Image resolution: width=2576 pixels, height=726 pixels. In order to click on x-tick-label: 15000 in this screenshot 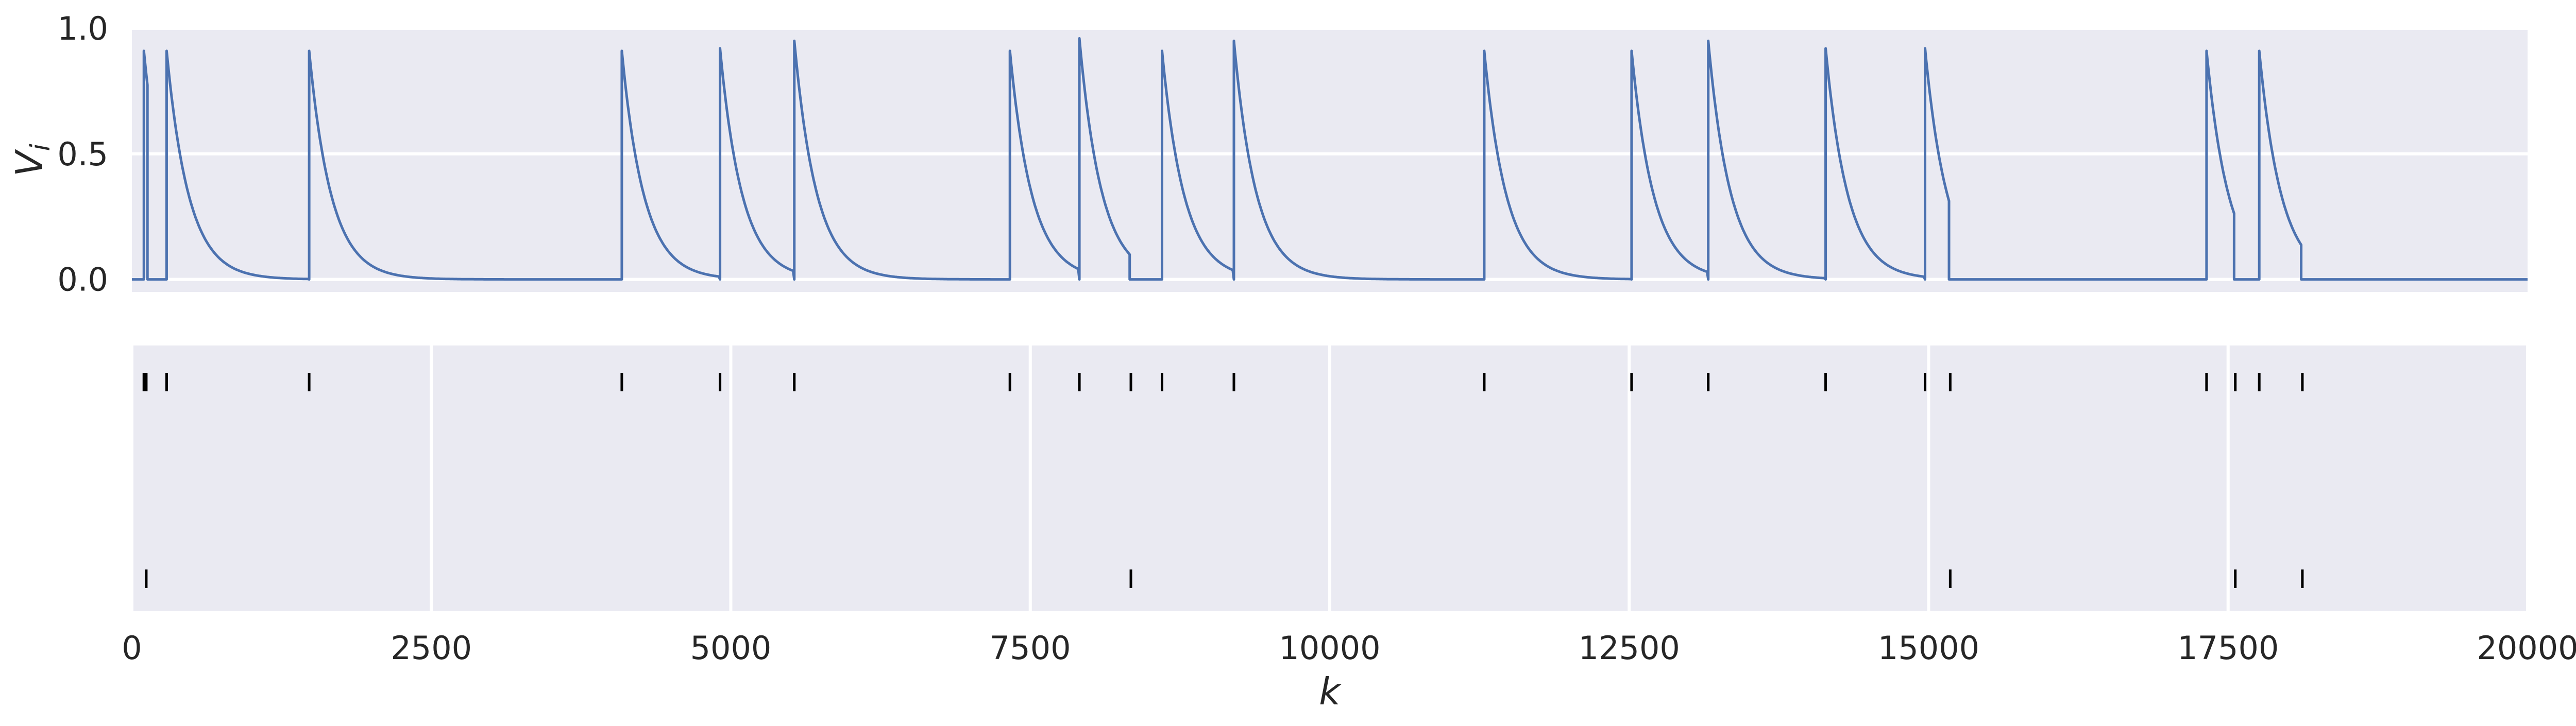, I will do `click(1928, 648)`.